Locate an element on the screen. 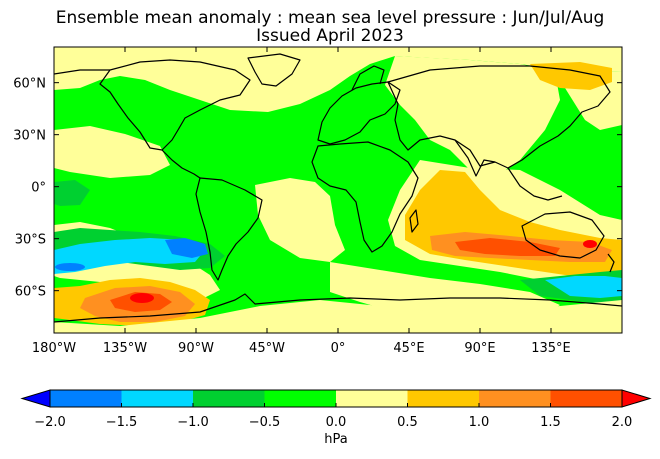 Image resolution: width=660 pixels, height=459 pixels. lon-tick-label: 90°E is located at coordinates (479, 348).